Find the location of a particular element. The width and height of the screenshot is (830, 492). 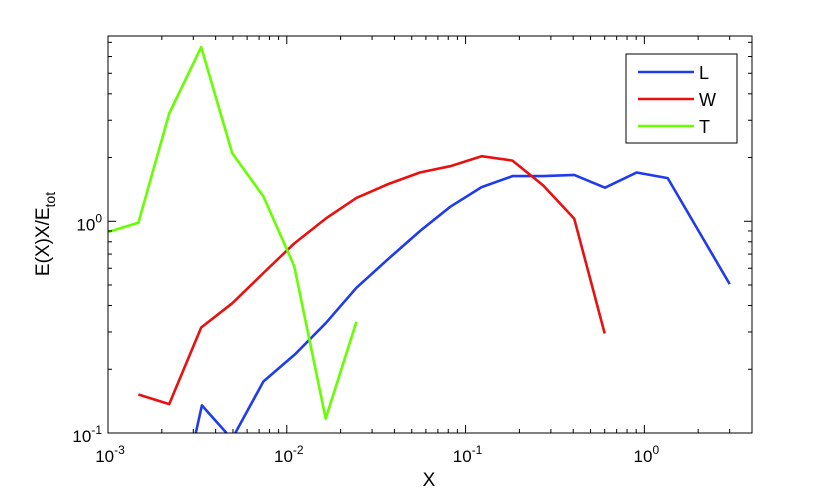

y-axis-label: E(X)X/Etot is located at coordinates (45, 234).